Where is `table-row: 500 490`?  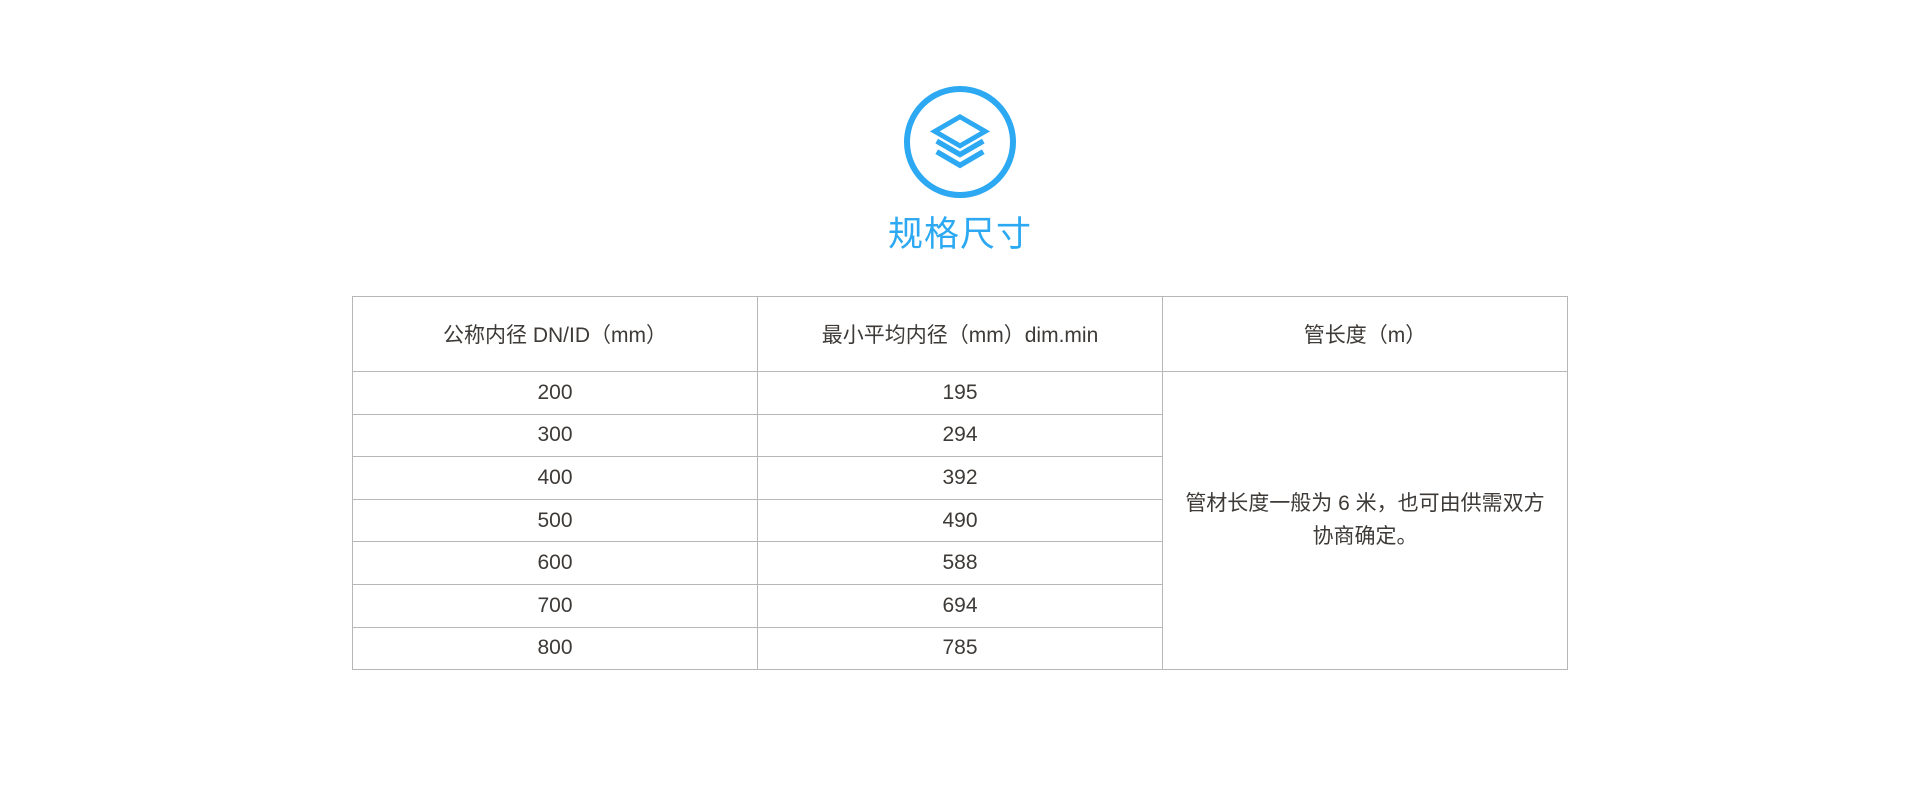 table-row: 500 490 is located at coordinates (960, 520).